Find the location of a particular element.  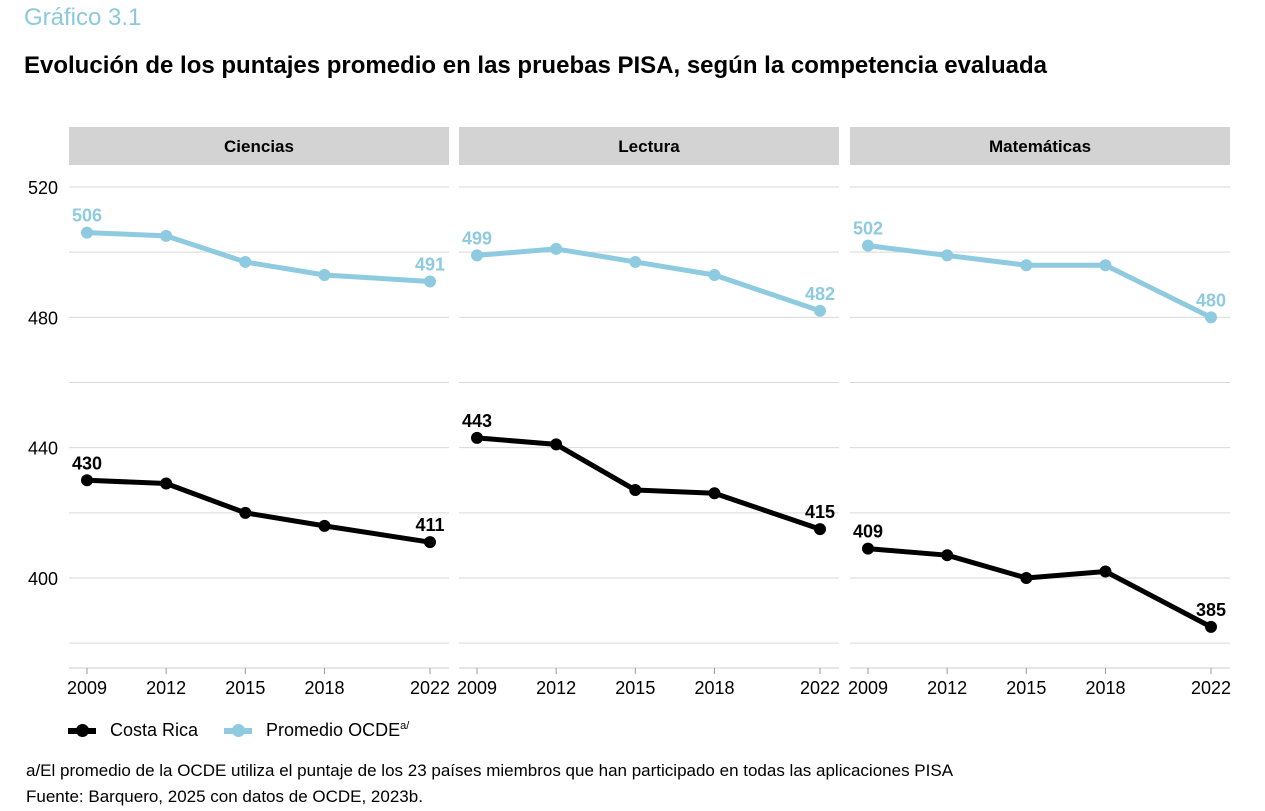

panel-title: Ciencias is located at coordinates (259, 146).